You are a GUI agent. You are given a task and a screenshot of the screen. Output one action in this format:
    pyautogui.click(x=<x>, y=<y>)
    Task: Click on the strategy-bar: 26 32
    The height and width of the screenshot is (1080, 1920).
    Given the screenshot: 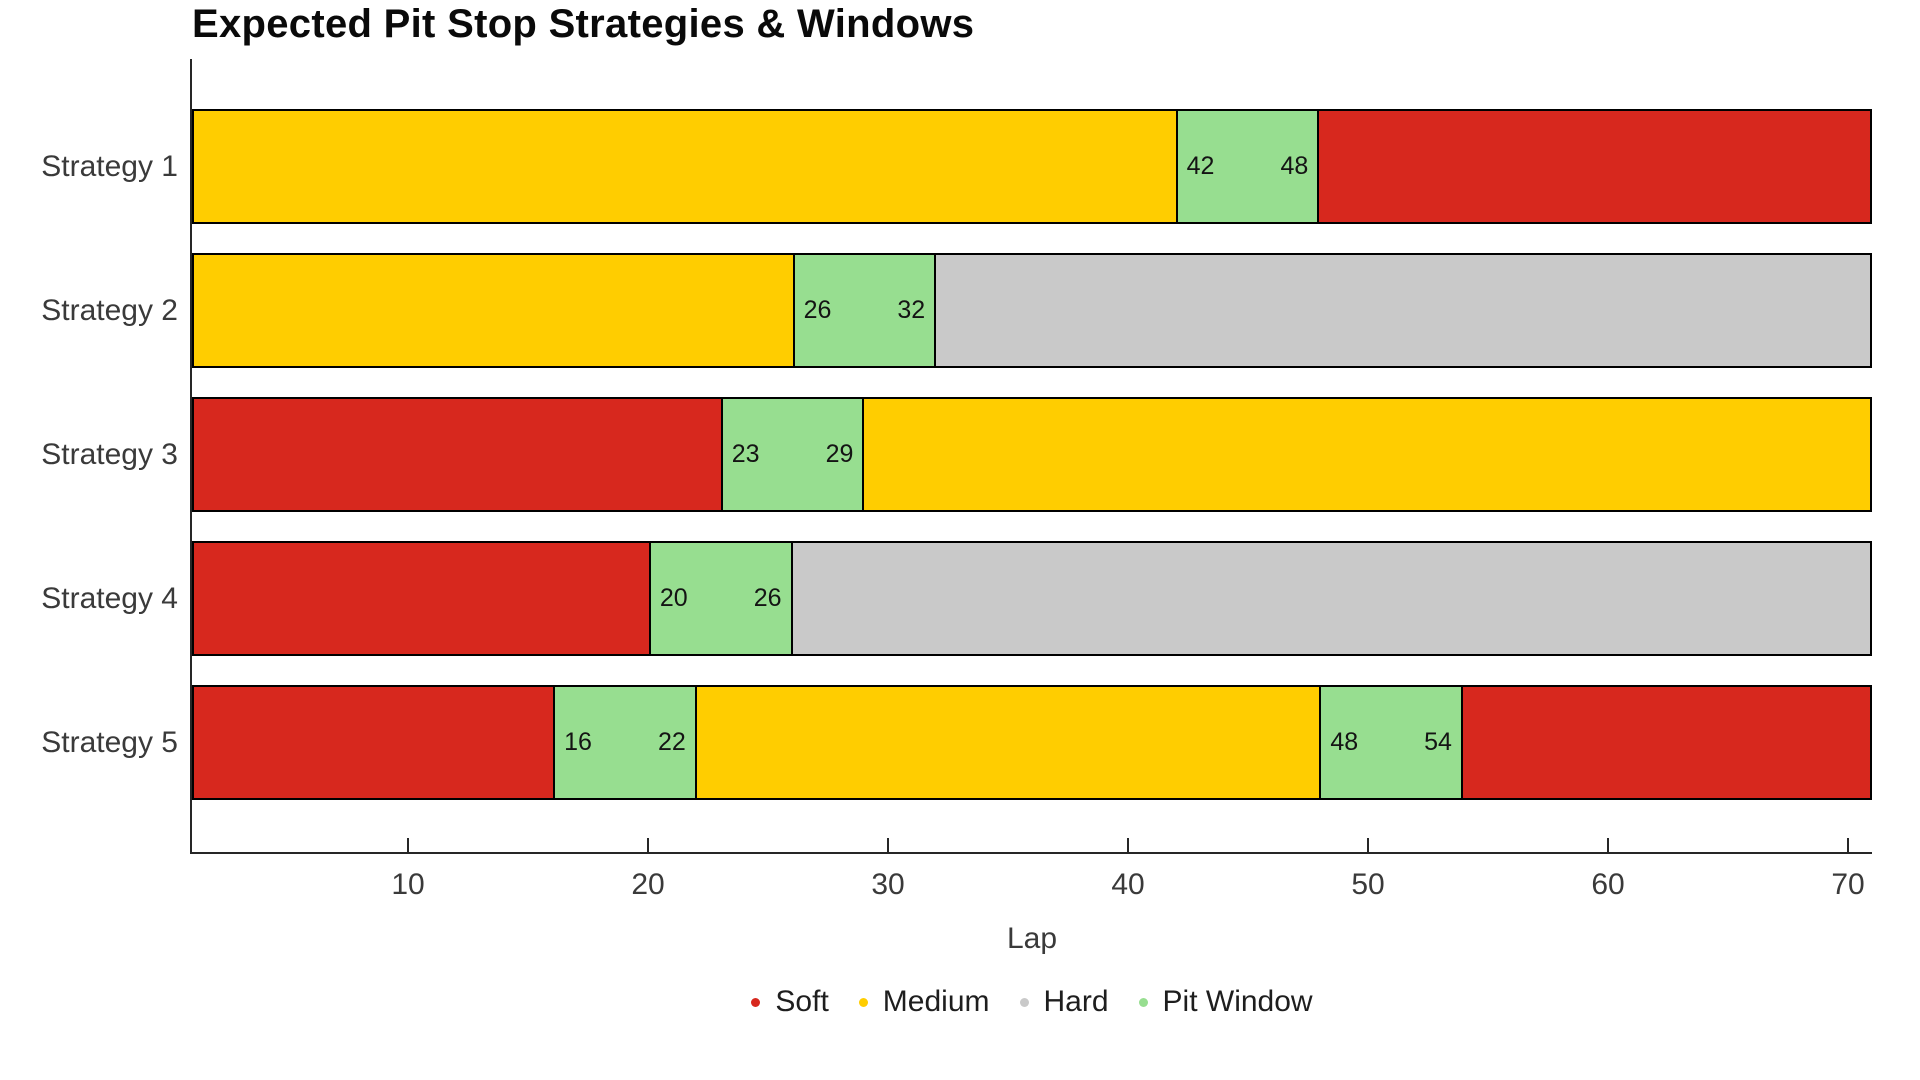 What is the action you would take?
    pyautogui.click(x=1032, y=310)
    